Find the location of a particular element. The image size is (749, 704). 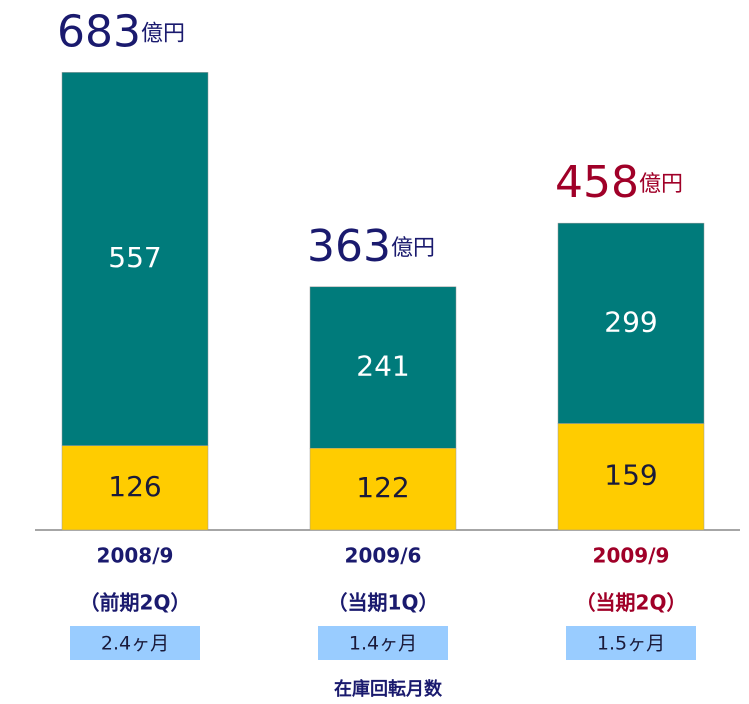

bar-value-label: 159 is located at coordinates (630, 475).